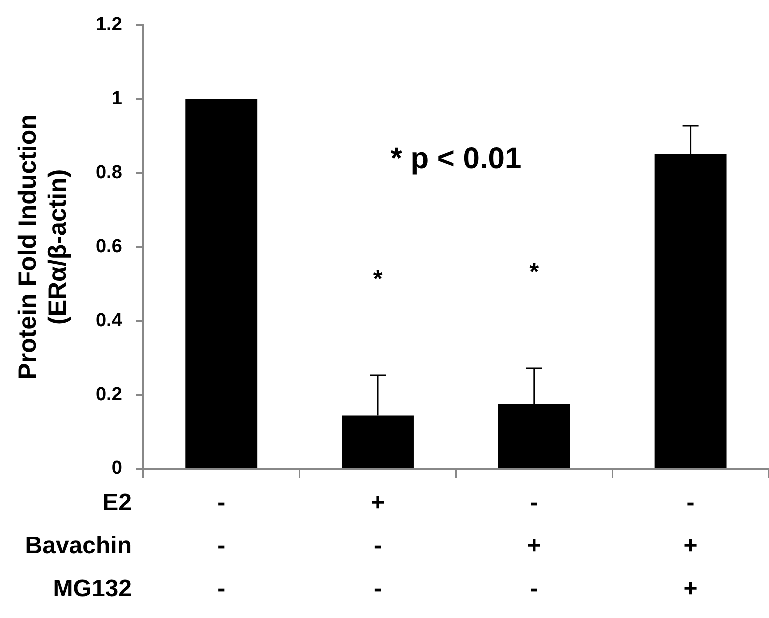  I want to click on text: Bavachin, so click(78, 546).